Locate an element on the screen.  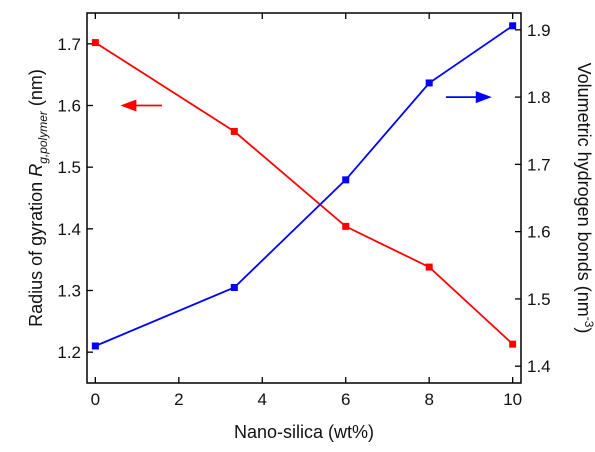
x-tick-label: 10 is located at coordinates (512, 399).